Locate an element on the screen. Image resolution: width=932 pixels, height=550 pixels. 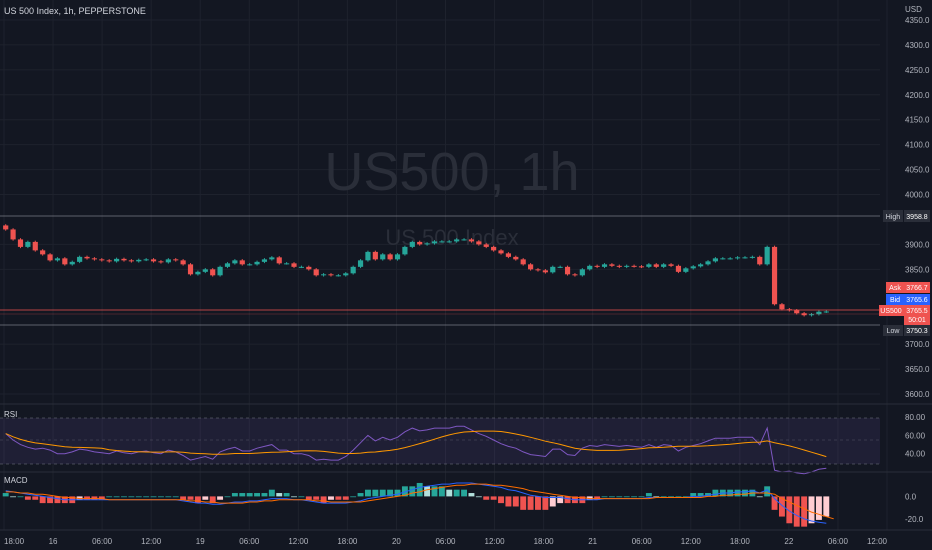
price-tick-label: 3700.0 is located at coordinates (917, 344).